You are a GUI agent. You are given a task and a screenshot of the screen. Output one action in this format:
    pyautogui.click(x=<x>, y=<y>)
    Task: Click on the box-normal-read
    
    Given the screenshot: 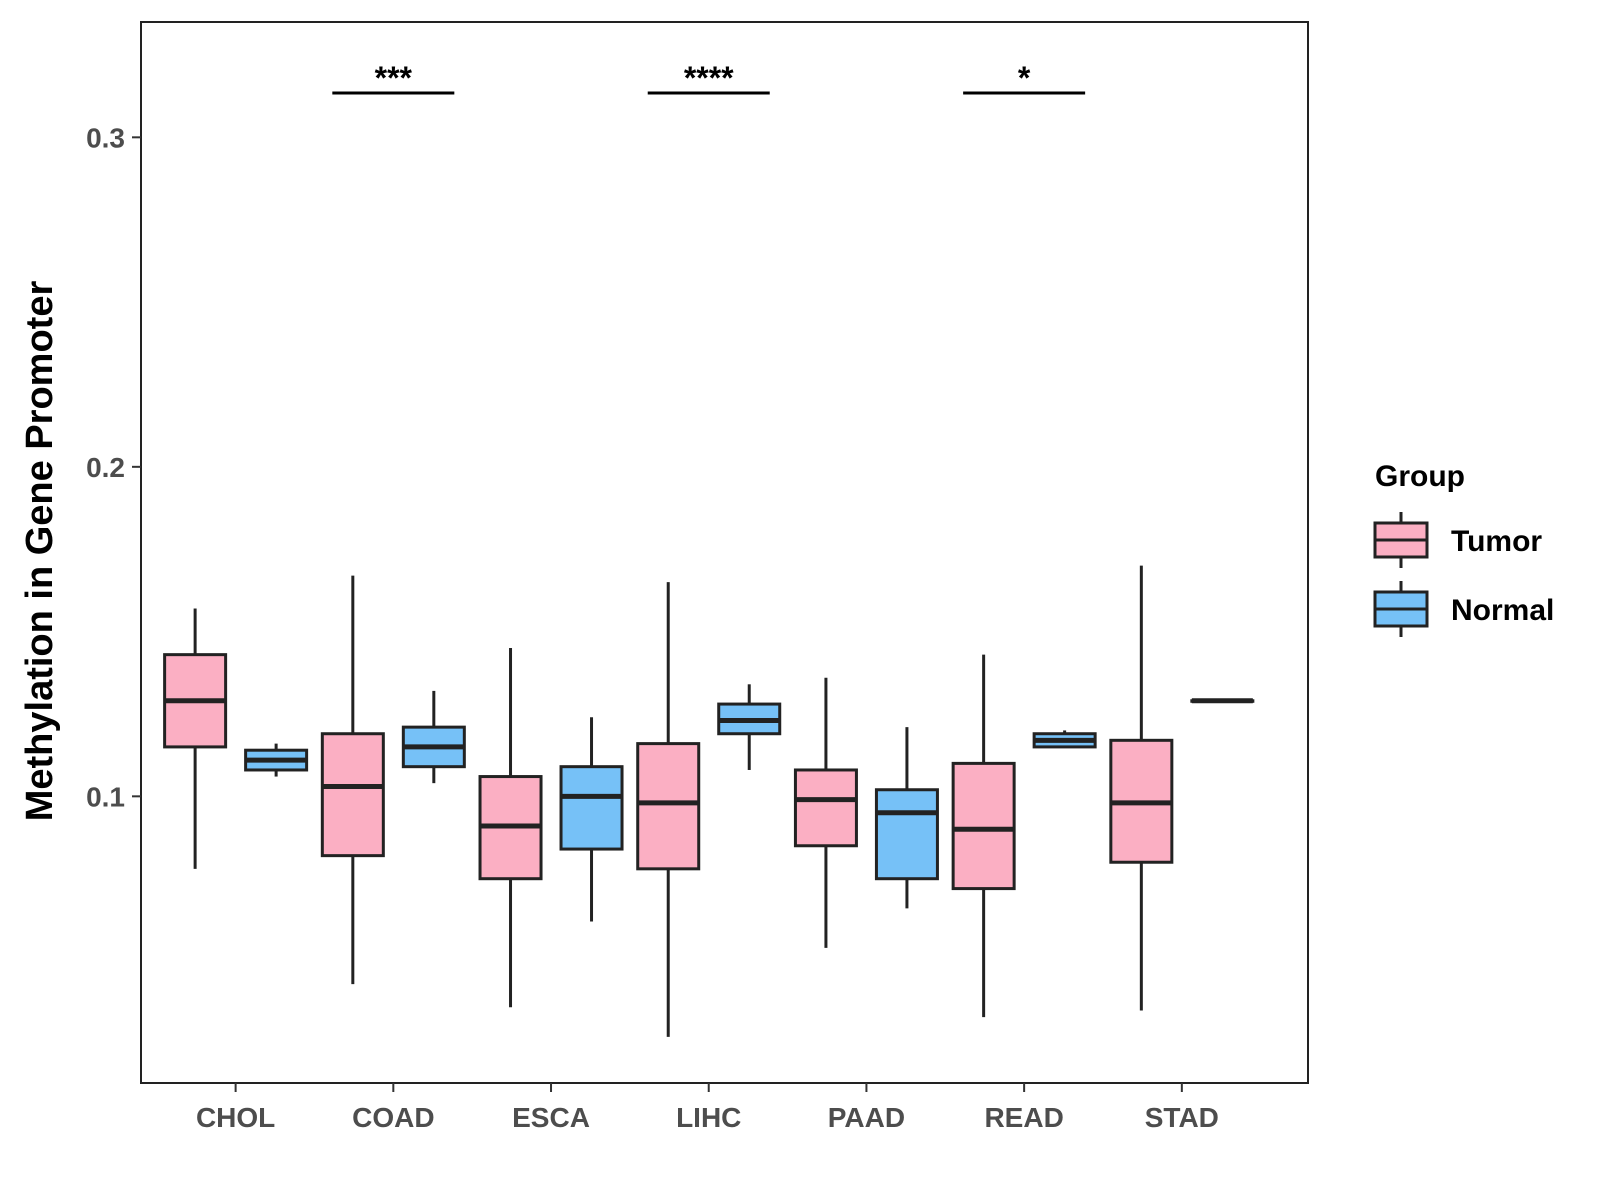 What is the action you would take?
    pyautogui.click(x=1064, y=739)
    